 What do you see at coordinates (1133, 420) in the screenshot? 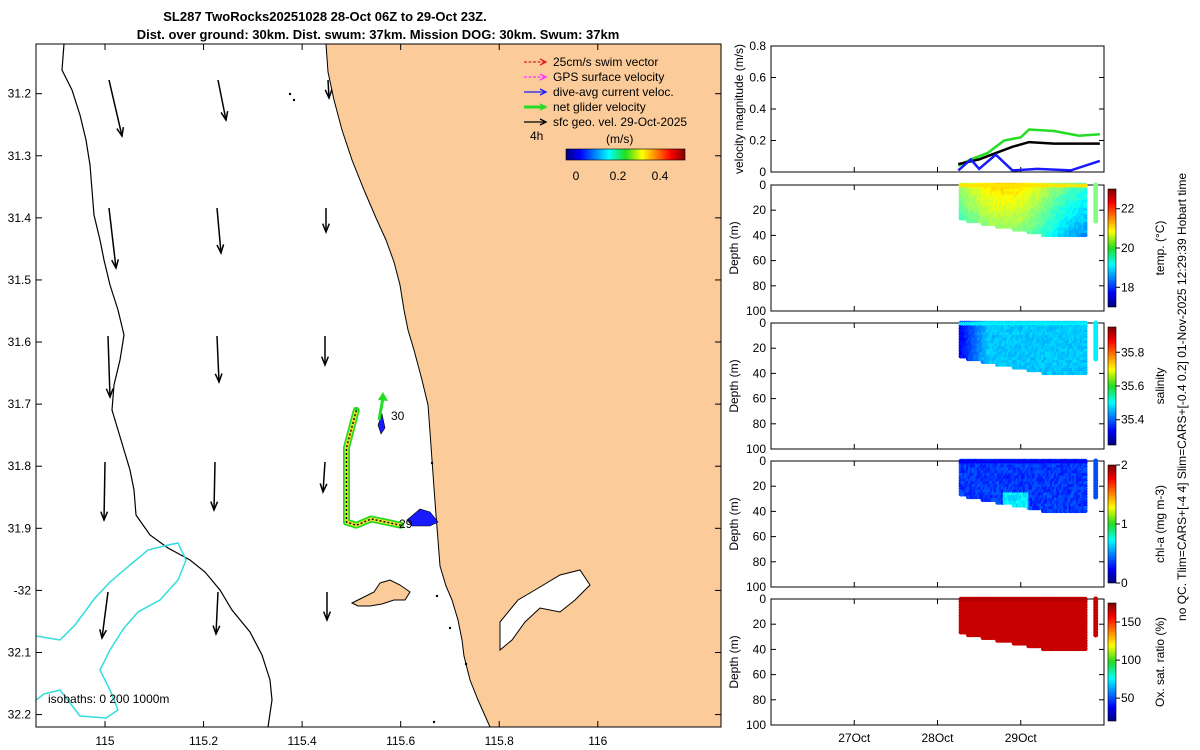
I see `colorbar-tick-label: 35.4` at bounding box center [1133, 420].